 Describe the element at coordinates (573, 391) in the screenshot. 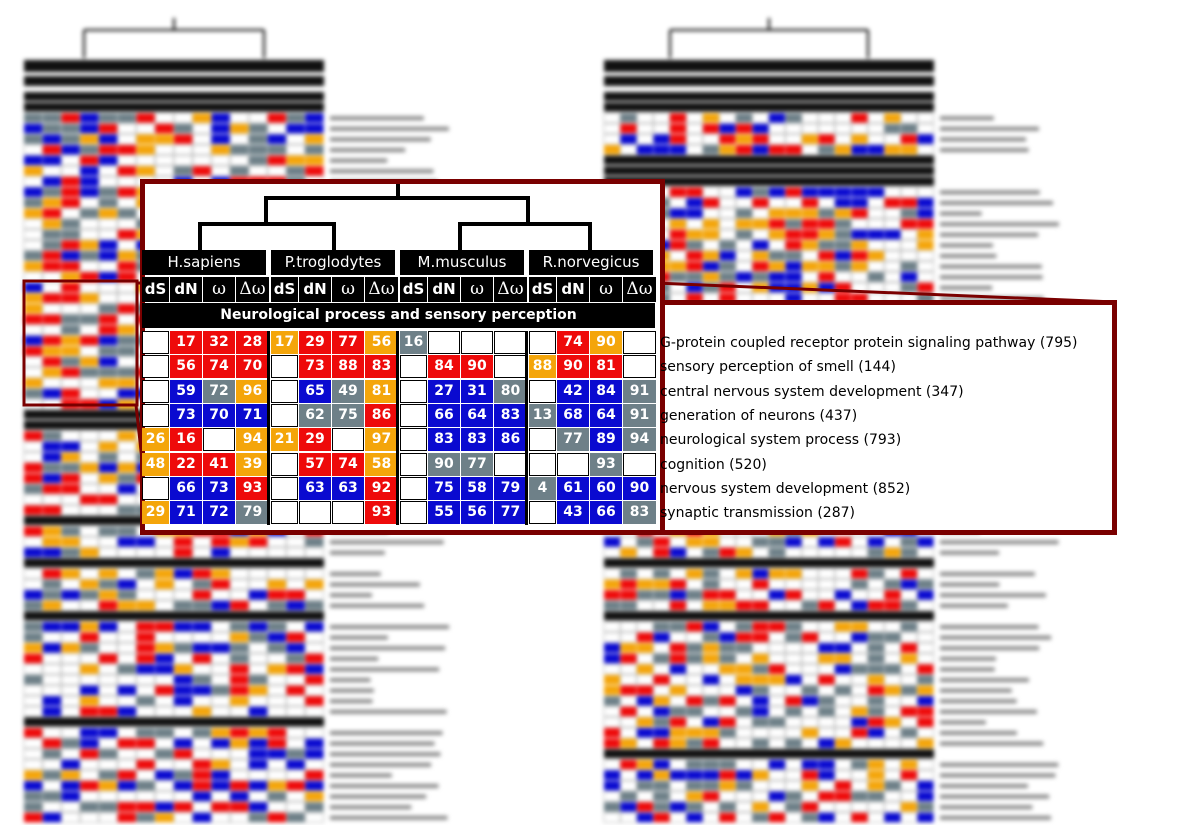

I see `heatmap-cell: 42` at that location.